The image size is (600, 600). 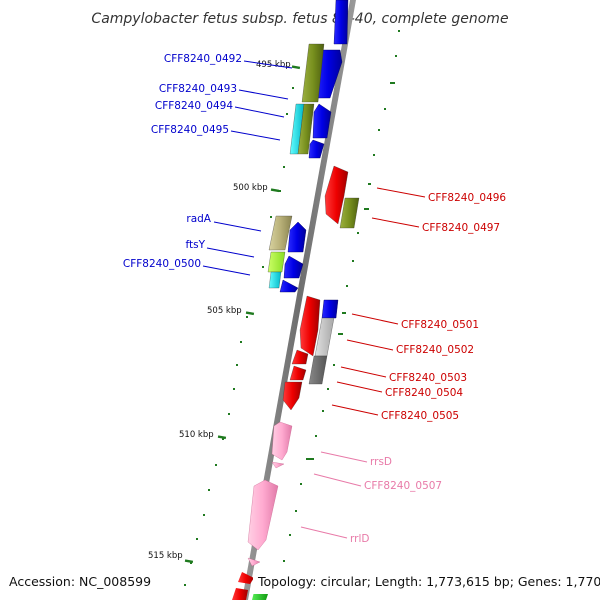 I want to click on label-ftsY: ftsY, so click(x=195, y=245).